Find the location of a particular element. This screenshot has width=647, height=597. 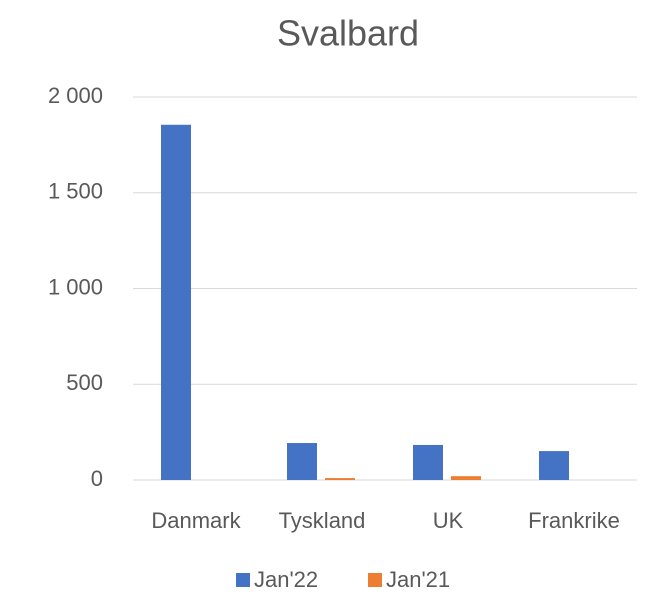

x-tick-label: Tyskland is located at coordinates (322, 520).